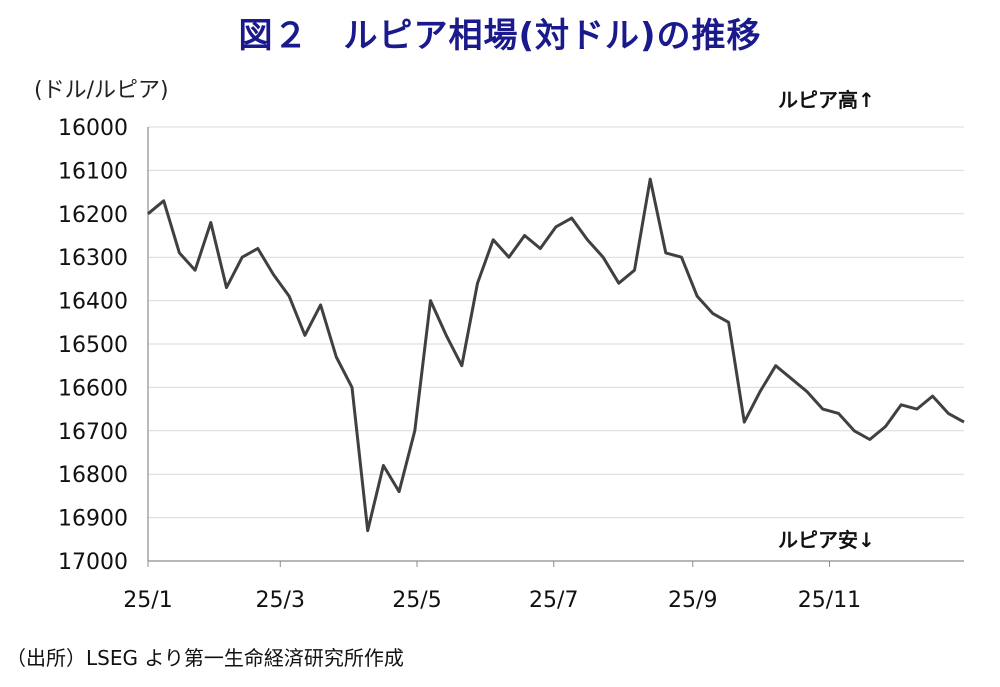  I want to click on y-tick-label-16500: 16500, so click(93, 345).